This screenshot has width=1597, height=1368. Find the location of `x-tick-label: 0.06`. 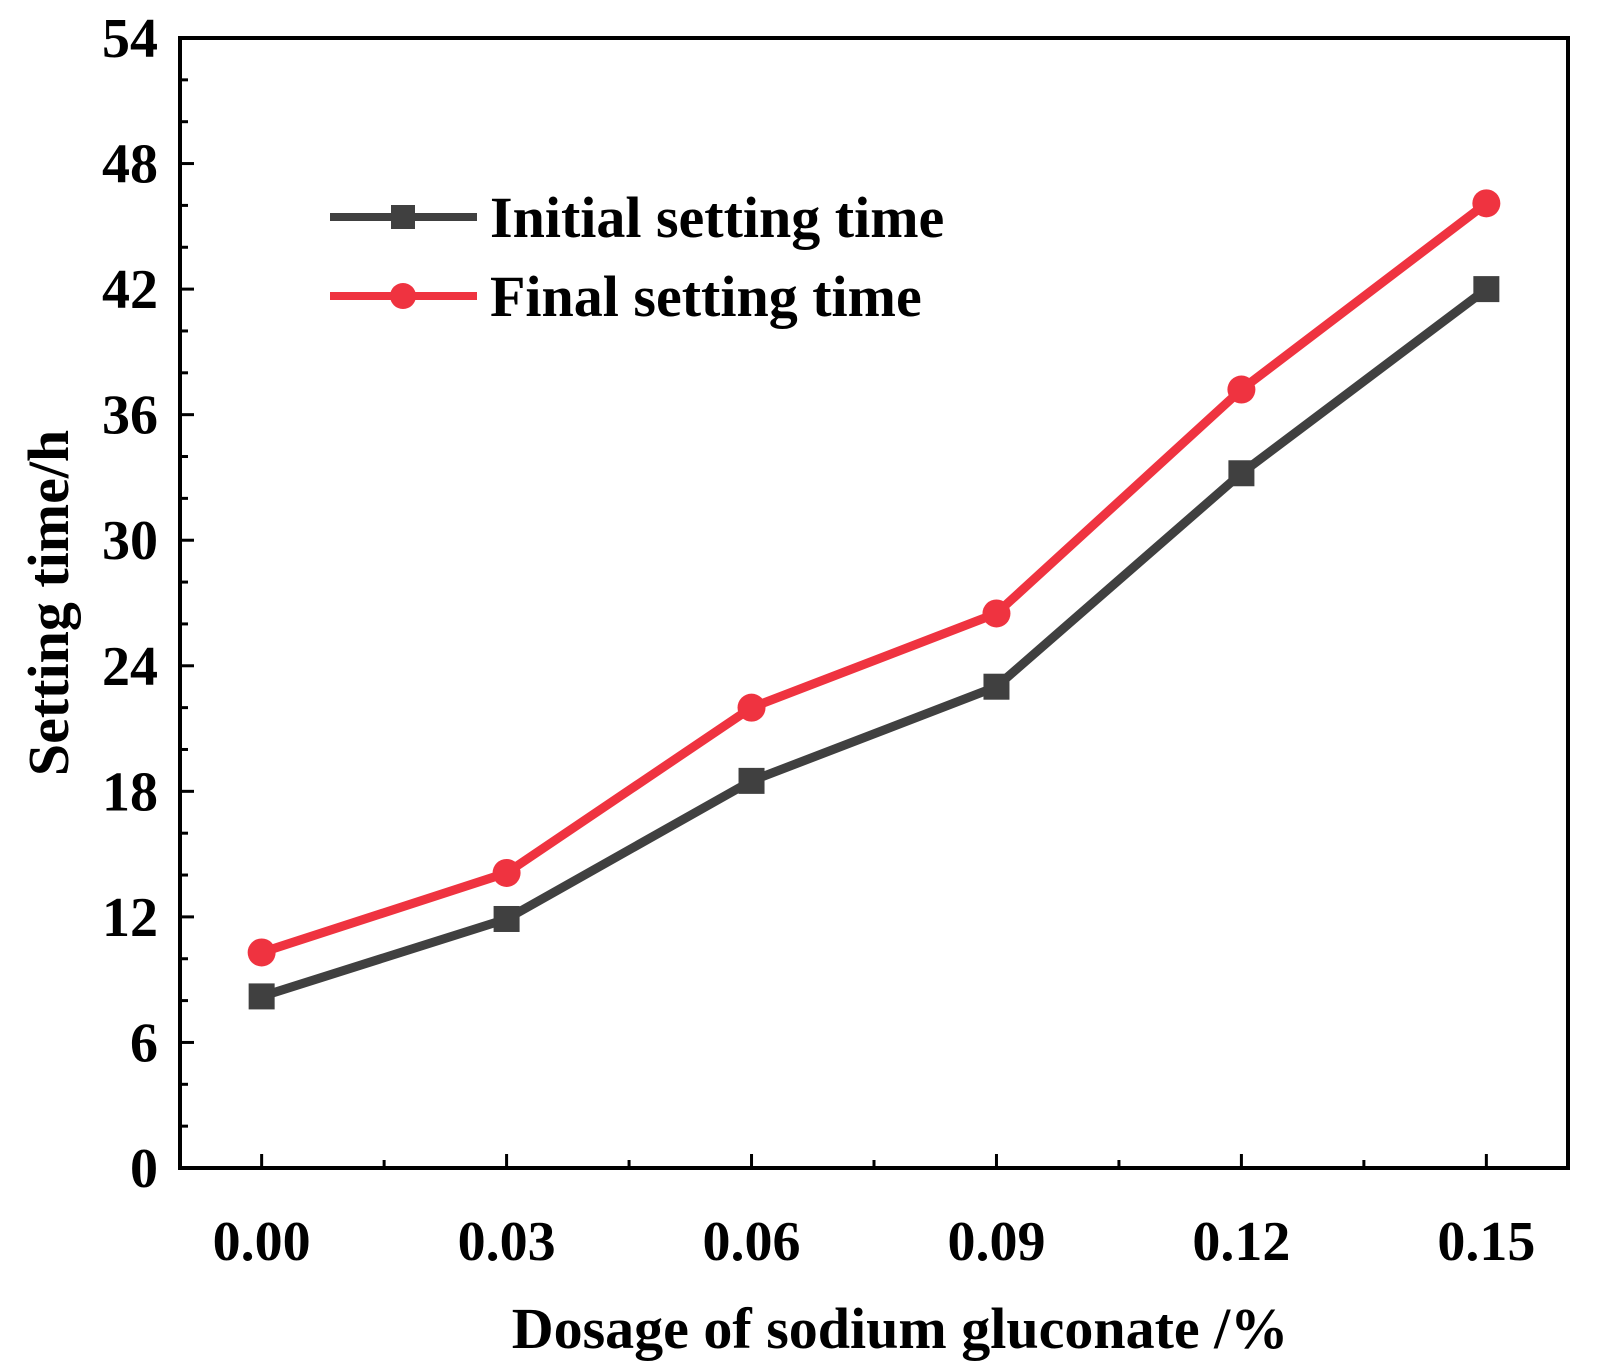

x-tick-label: 0.06 is located at coordinates (752, 1242).